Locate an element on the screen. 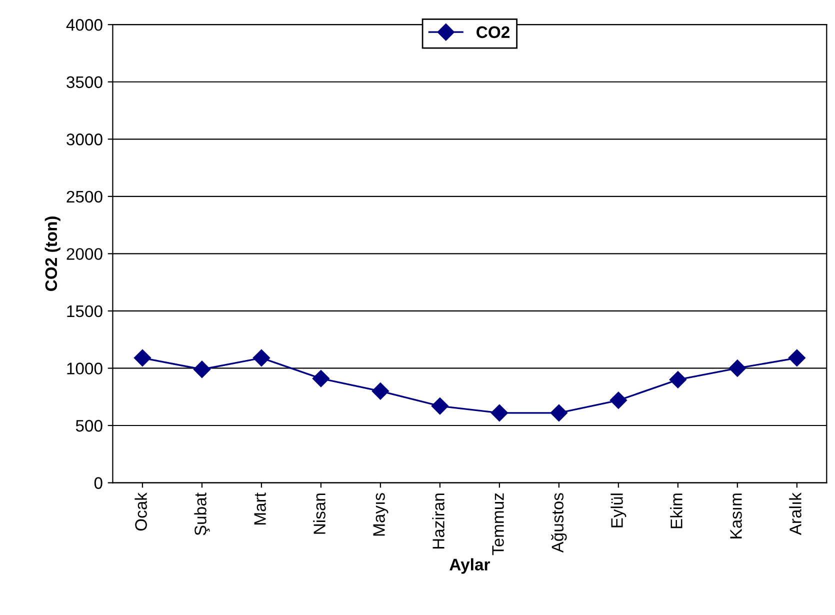 This screenshot has width=835, height=615. x-tick-label: Ağustos is located at coordinates (559, 523).